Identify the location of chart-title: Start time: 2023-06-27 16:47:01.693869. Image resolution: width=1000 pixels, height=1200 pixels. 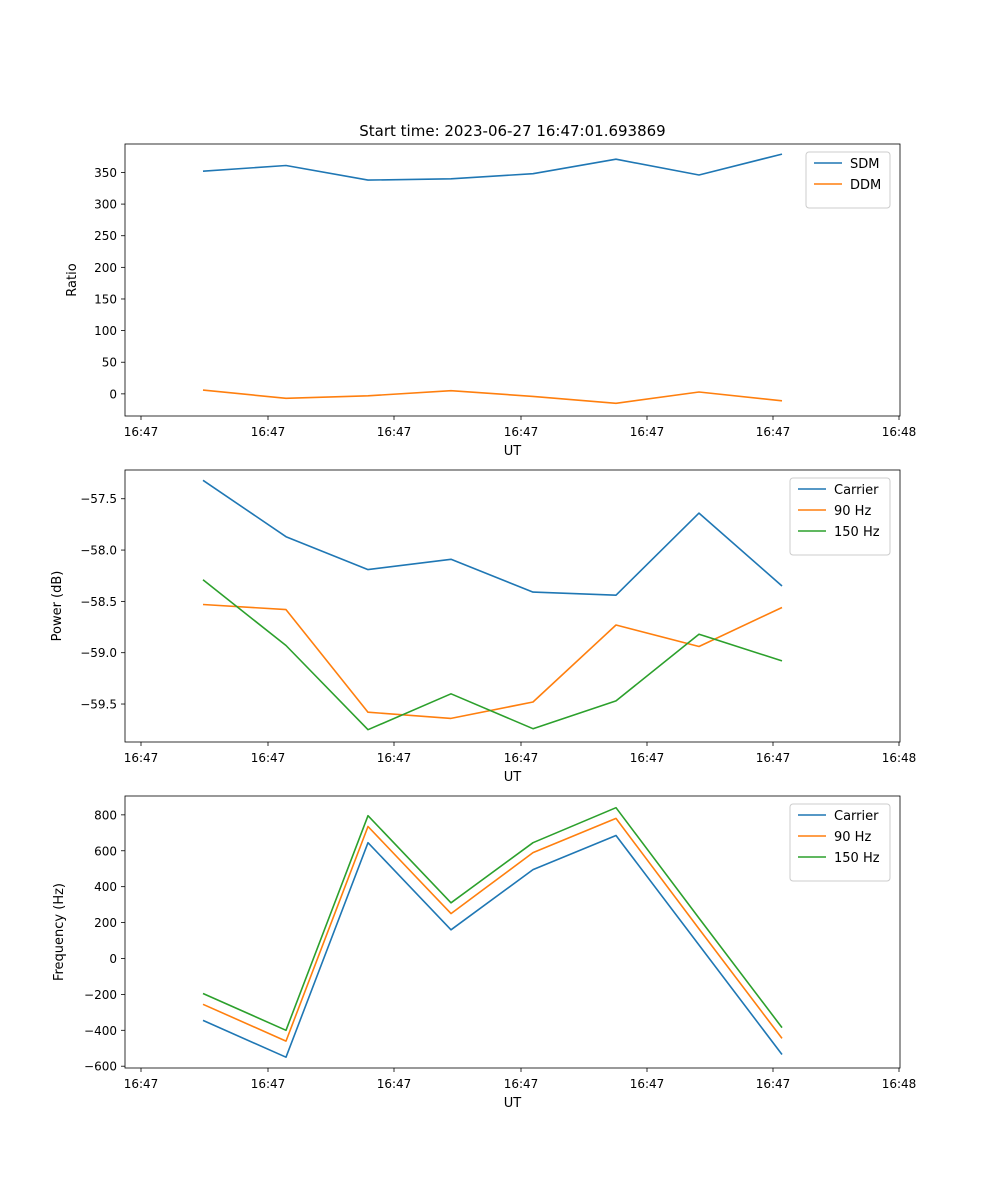
(512, 131).